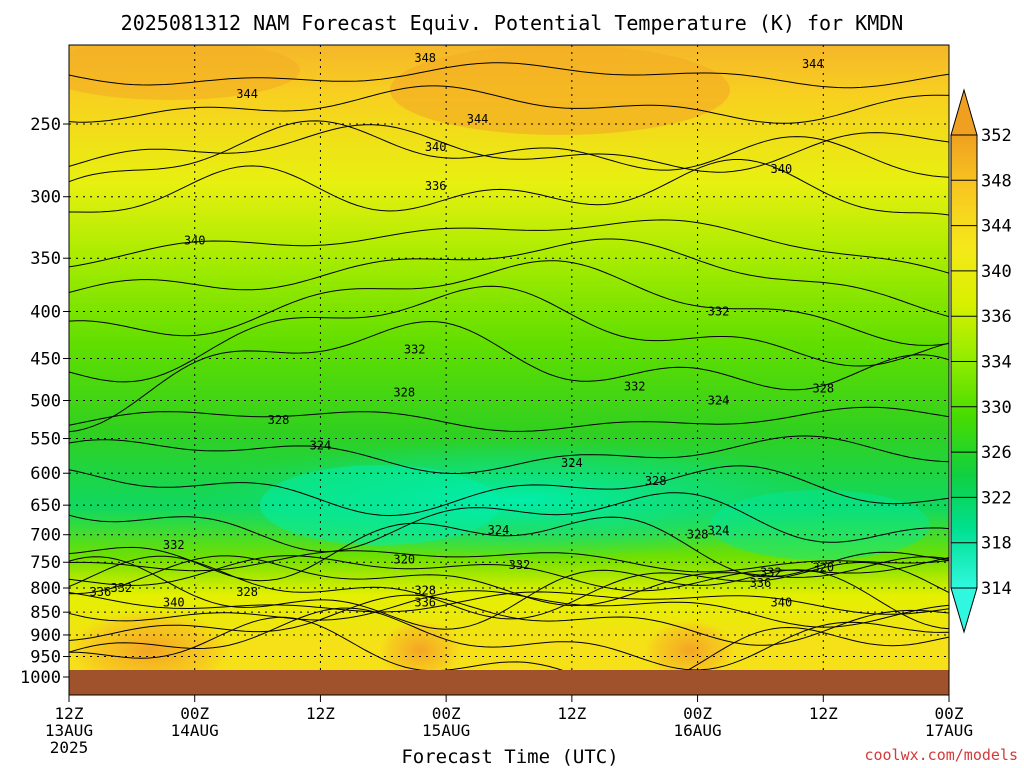 The width and height of the screenshot is (1024, 768). I want to click on colorbar-label: 322, so click(996, 498).